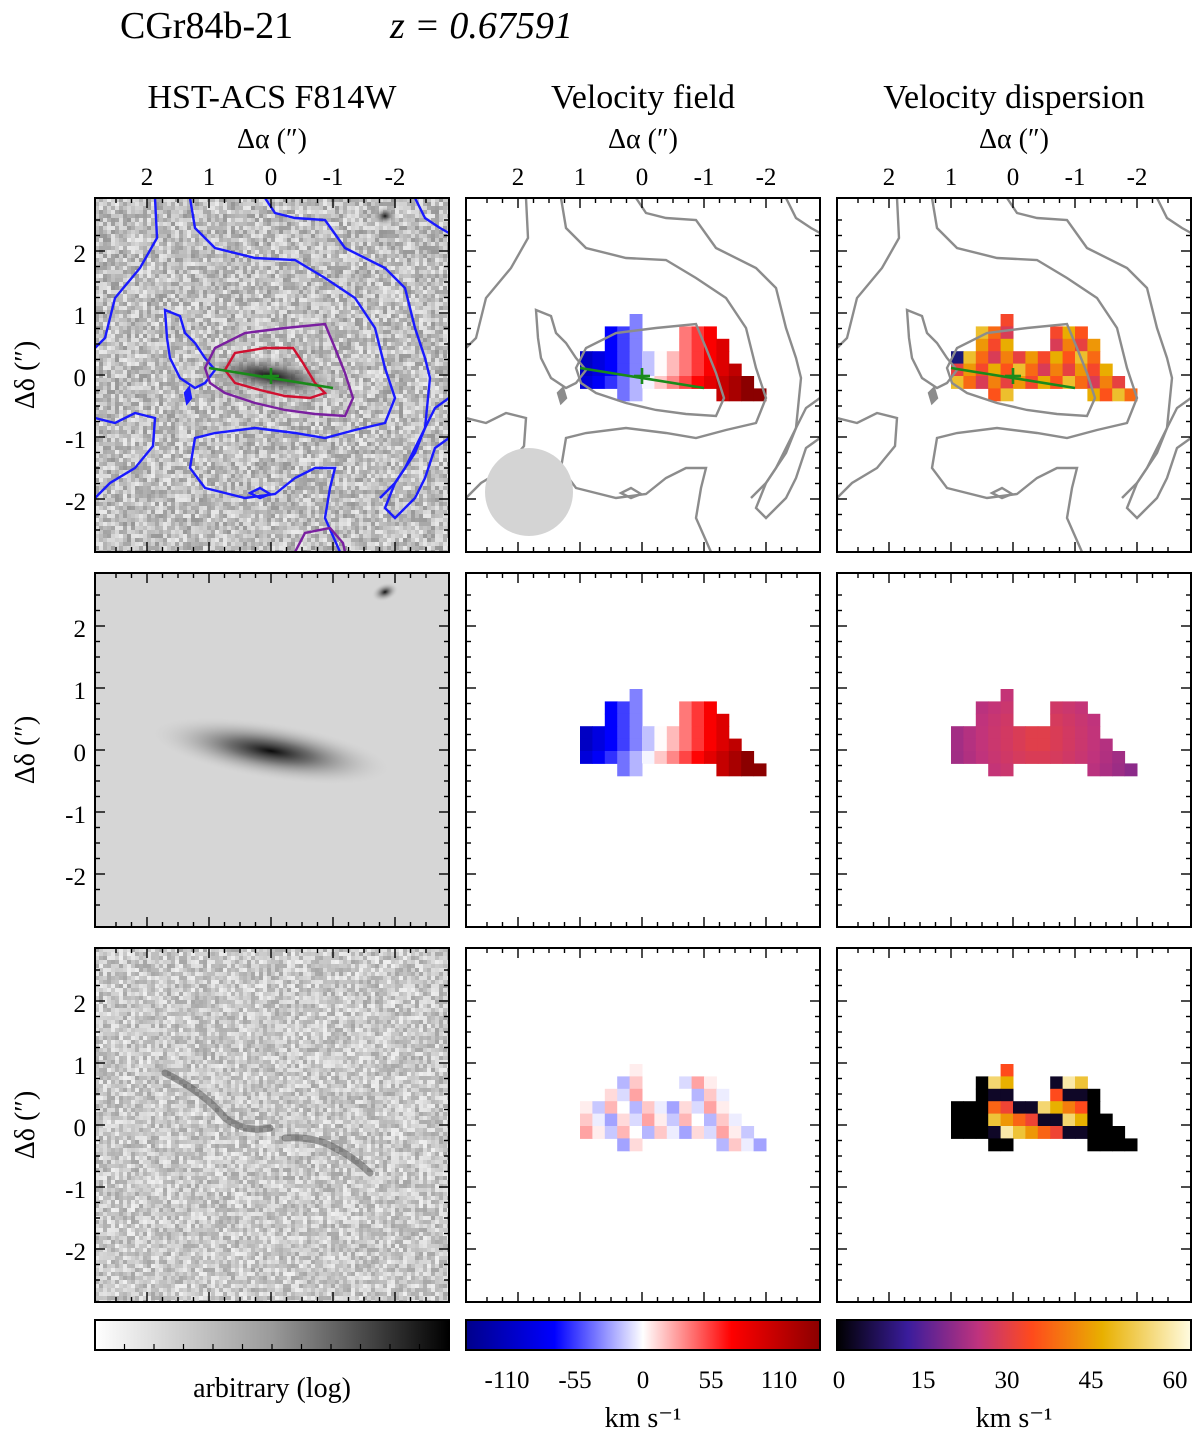 The width and height of the screenshot is (1200, 1437). What do you see at coordinates (643, 375) in the screenshot?
I see `flux-contours` at bounding box center [643, 375].